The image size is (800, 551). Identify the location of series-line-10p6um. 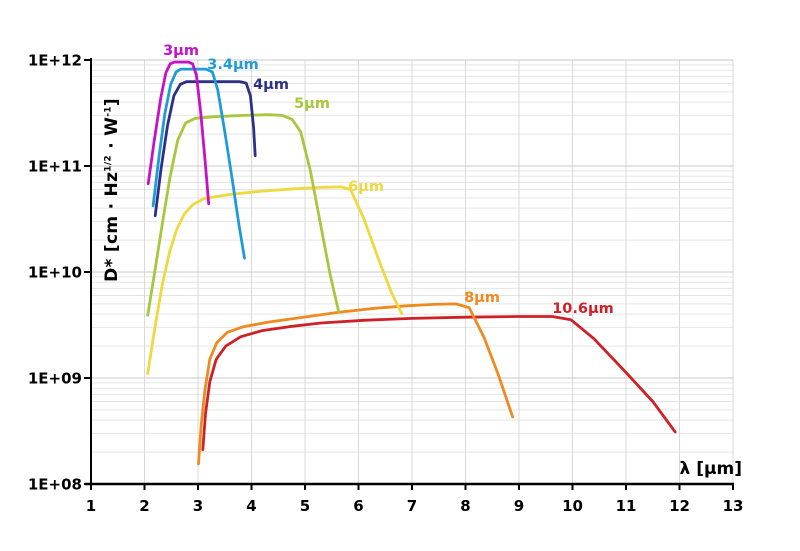
(439, 383).